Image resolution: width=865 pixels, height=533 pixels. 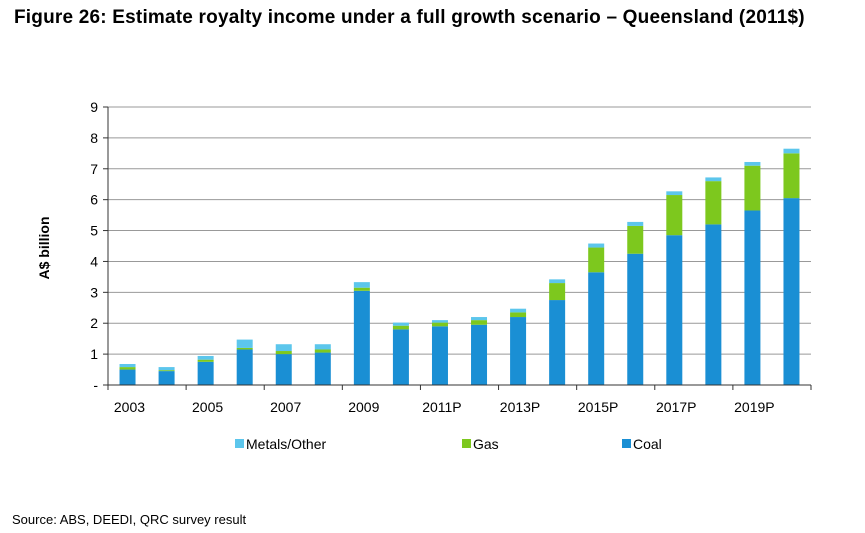 I want to click on y-tick-label: 2, so click(x=94, y=323).